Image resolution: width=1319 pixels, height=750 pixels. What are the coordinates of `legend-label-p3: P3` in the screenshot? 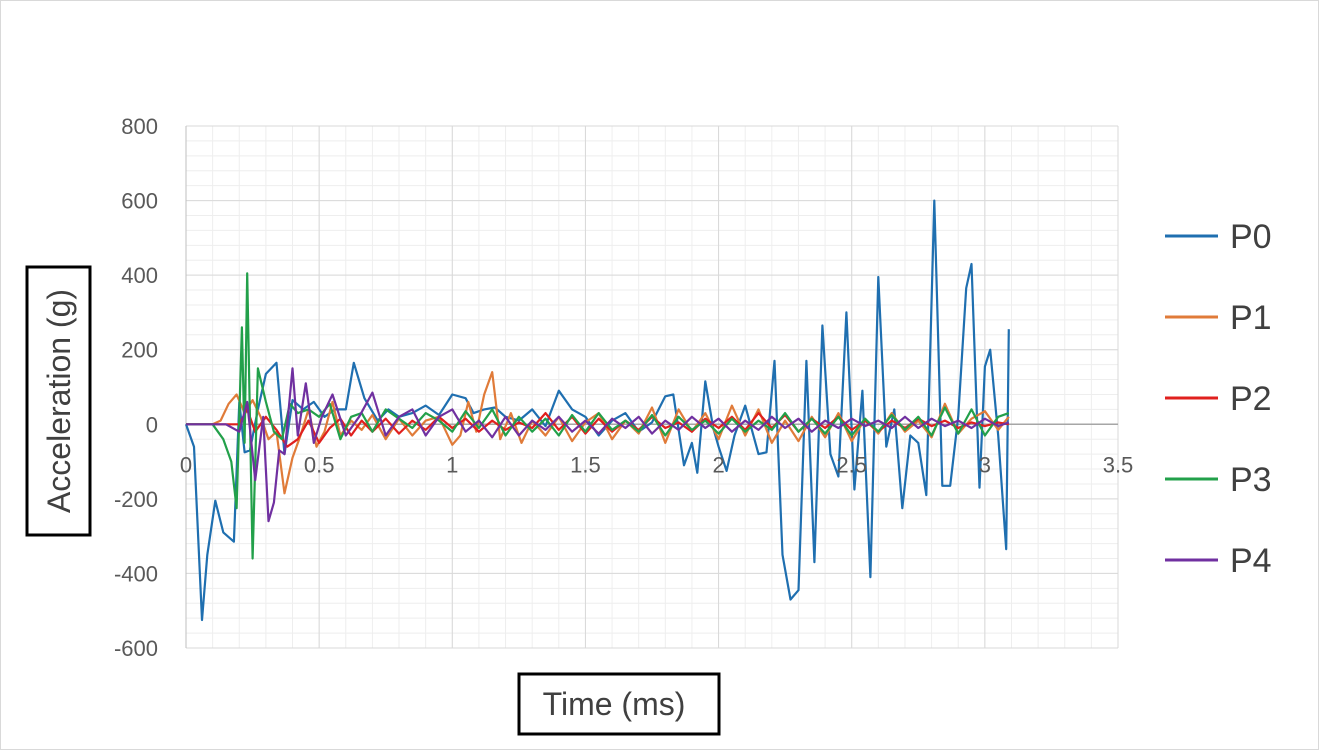 It's located at (1251, 480).